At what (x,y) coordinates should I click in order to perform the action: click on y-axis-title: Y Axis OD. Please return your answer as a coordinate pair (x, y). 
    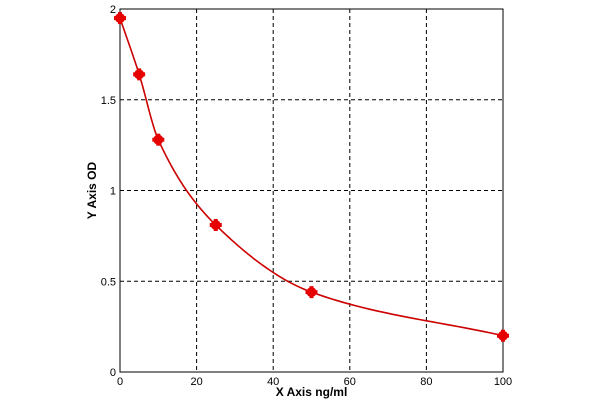
    Looking at the image, I should click on (92, 190).